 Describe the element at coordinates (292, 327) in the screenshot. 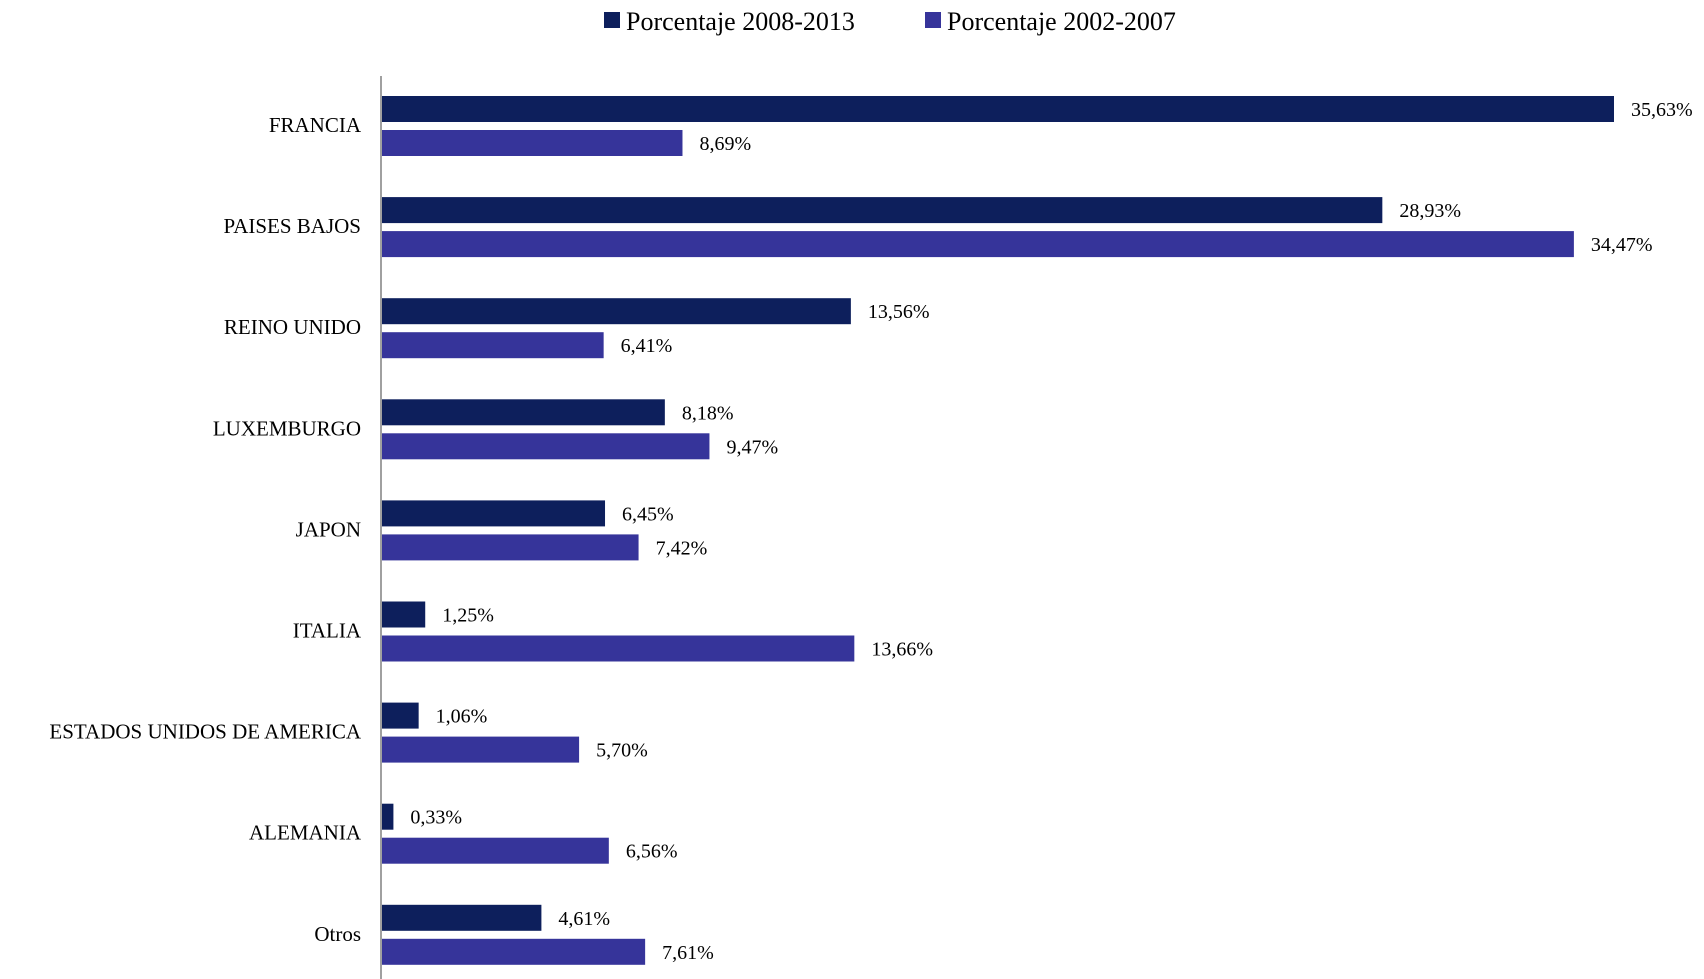

I see `category-label: REINO UNIDO` at that location.